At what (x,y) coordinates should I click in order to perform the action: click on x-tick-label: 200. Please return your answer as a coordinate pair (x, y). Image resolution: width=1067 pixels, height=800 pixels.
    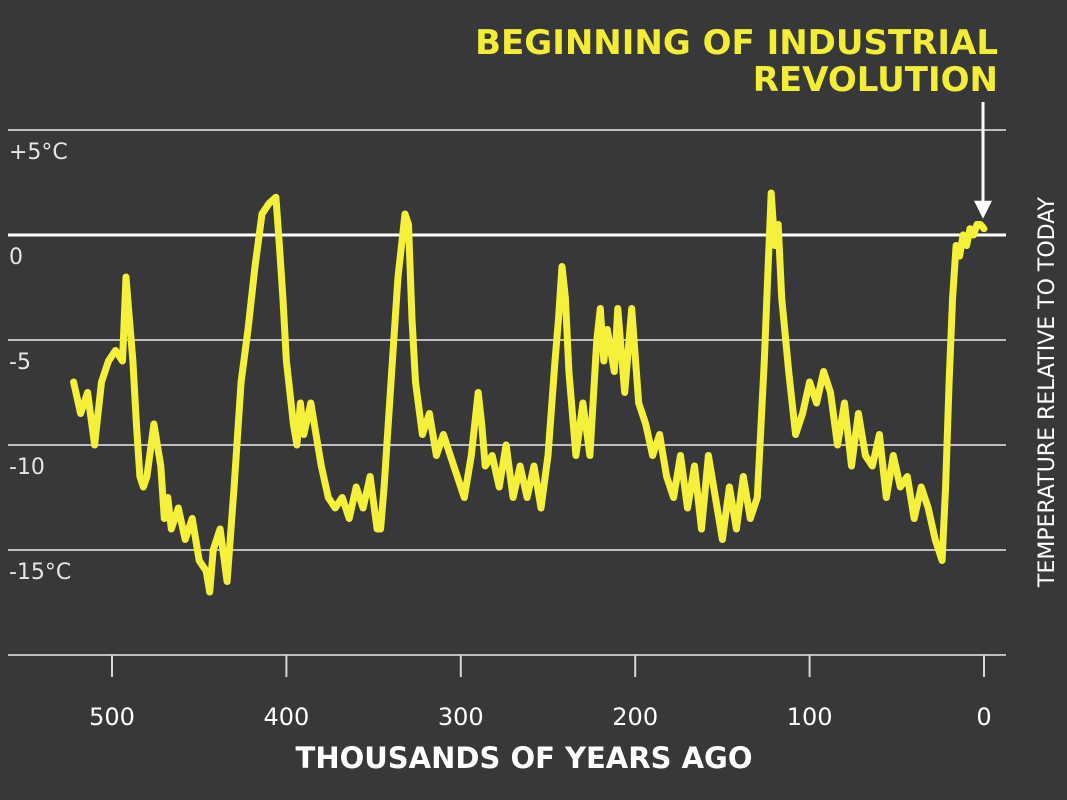
    Looking at the image, I should click on (635, 717).